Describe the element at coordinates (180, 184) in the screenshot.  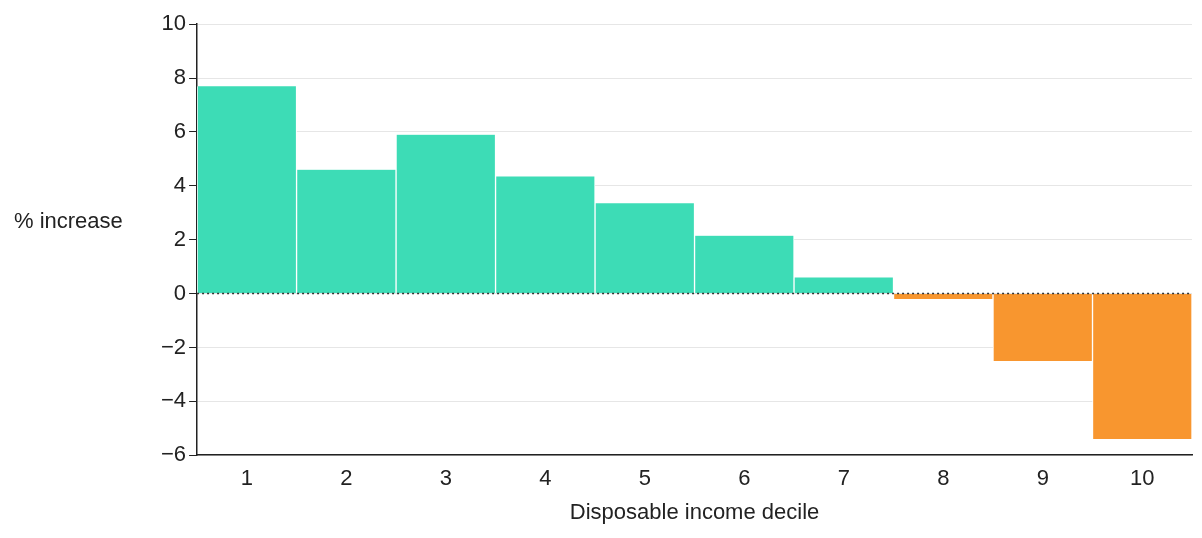
I see `y-tick-label: 4` at that location.